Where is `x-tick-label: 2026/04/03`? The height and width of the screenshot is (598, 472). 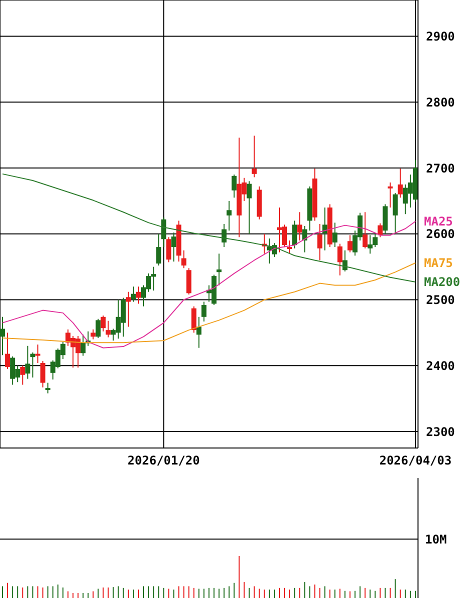
x-tick-label: 2026/04/03 is located at coordinates (415, 461).